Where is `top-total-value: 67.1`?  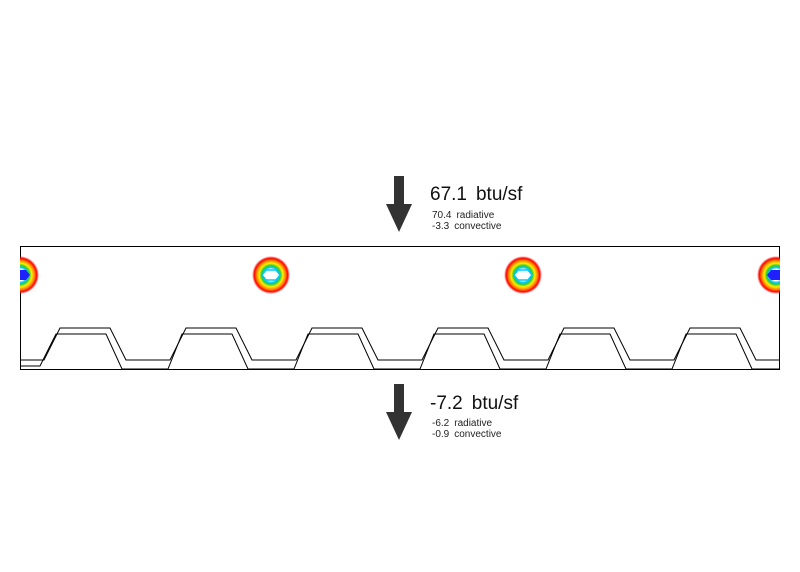
top-total-value: 67.1 is located at coordinates (448, 194).